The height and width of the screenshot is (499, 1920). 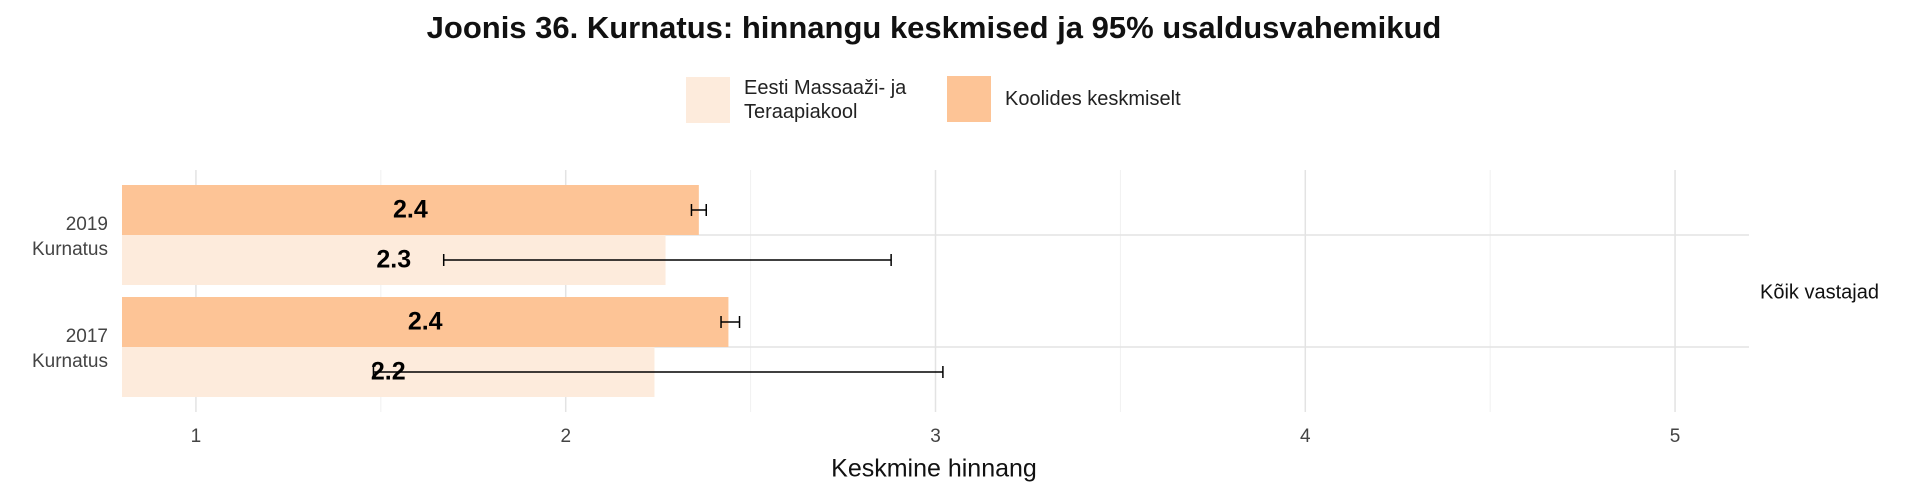 What do you see at coordinates (87, 224) in the screenshot?
I see `y-tick-label: 2019` at bounding box center [87, 224].